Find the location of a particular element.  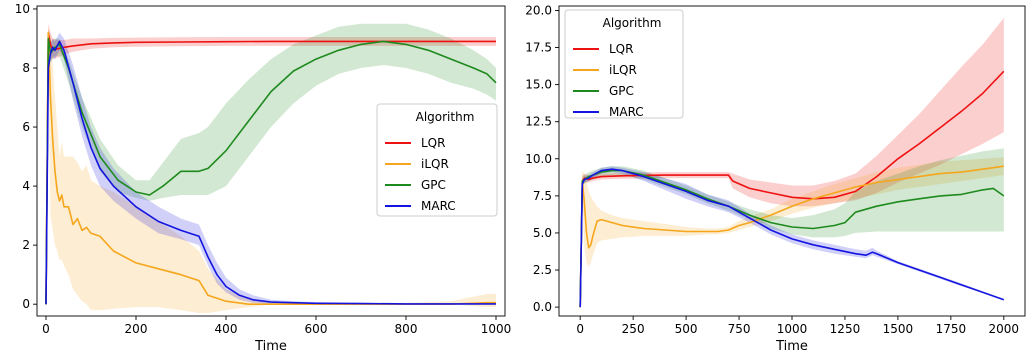

chart-left-x-tick-label: 200 is located at coordinates (136, 329).